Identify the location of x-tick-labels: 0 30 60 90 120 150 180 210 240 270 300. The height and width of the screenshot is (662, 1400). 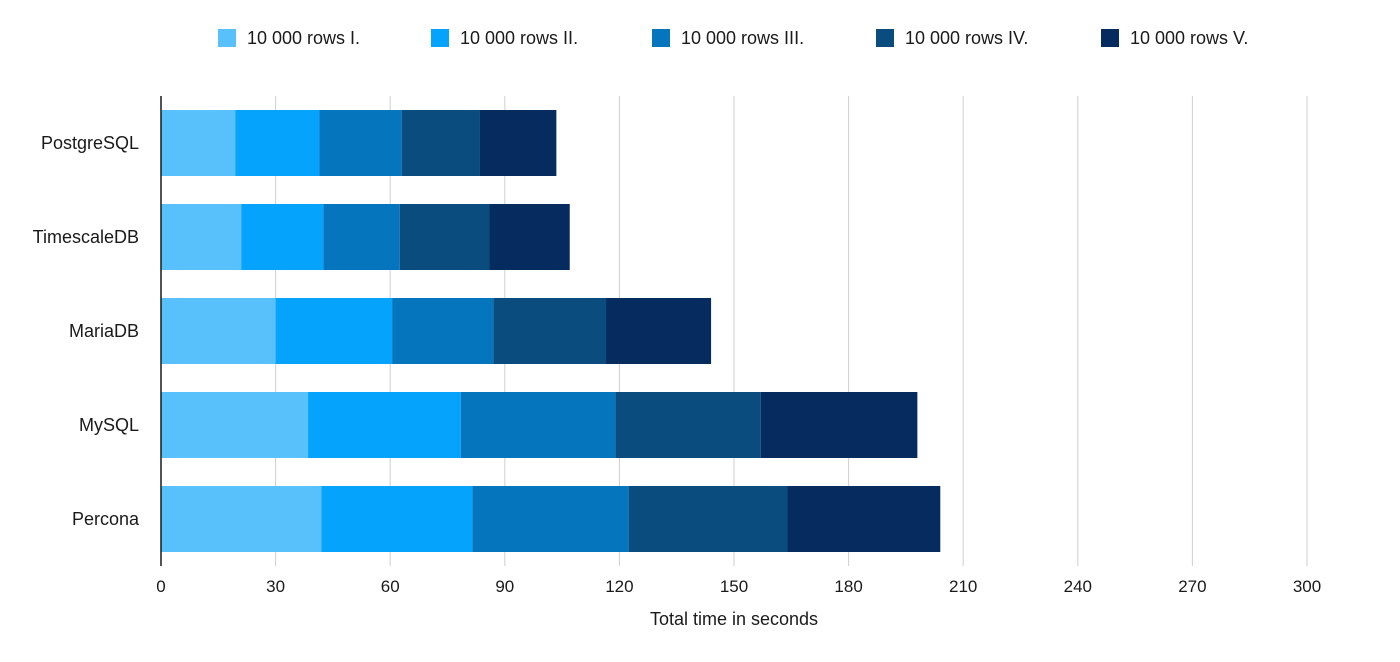
(738, 586).